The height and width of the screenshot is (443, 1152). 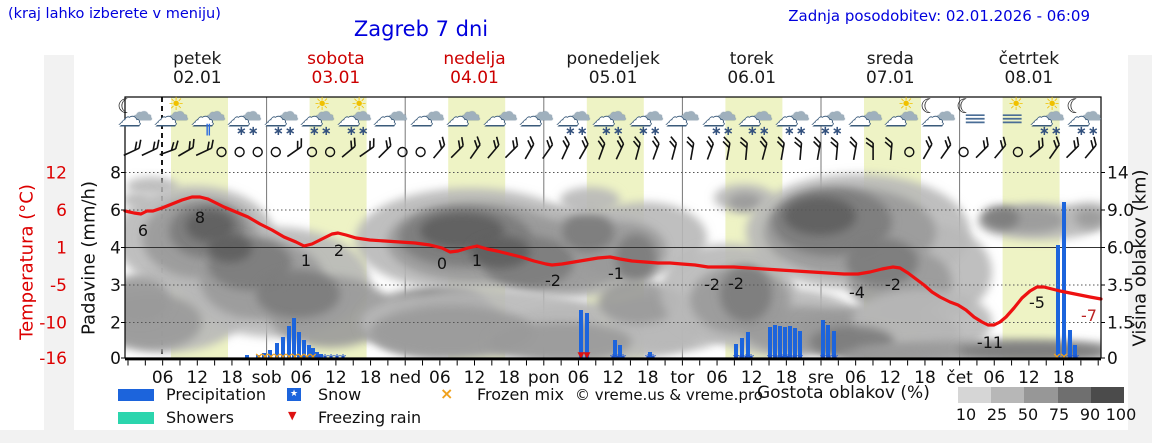 What do you see at coordinates (56, 174) in the screenshot?
I see `temp-tick-label: 12` at bounding box center [56, 174].